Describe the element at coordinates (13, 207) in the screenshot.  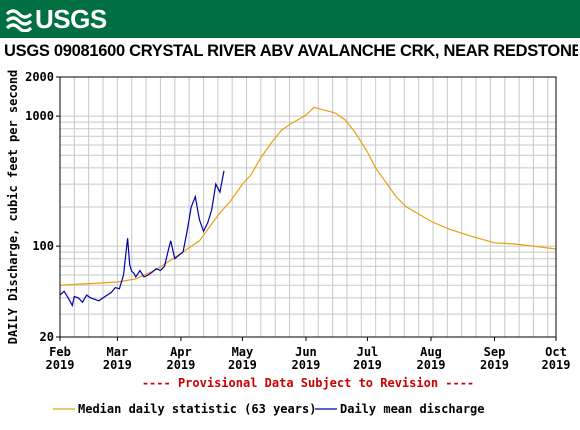
I see `y-axis-label: DAILY Discharge, cubic feet per second` at that location.